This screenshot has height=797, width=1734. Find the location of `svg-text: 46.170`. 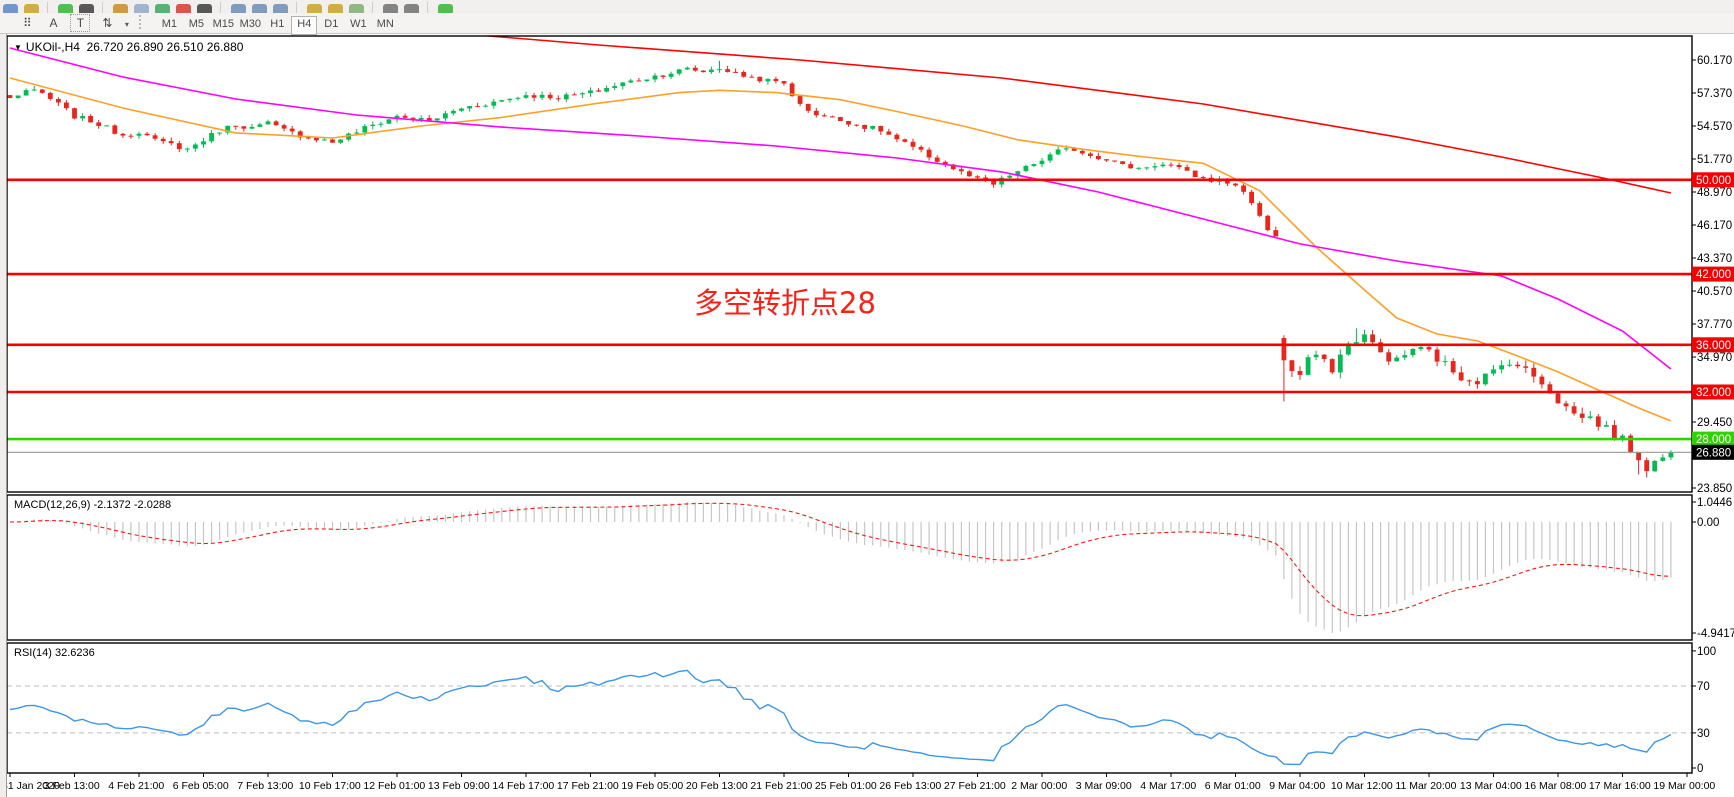

svg-text: 46.170 is located at coordinates (1714, 226).